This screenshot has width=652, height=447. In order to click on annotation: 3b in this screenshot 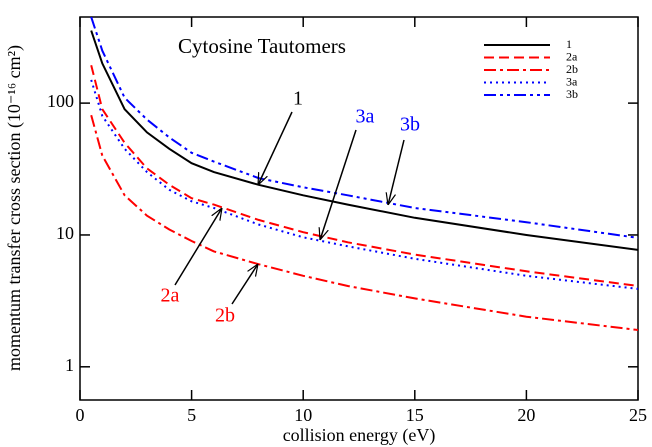, I will do `click(410, 125)`.